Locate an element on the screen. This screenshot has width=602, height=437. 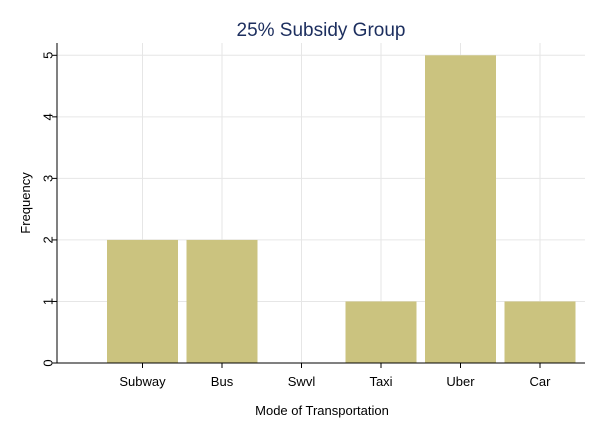
chart-title: 25% Subsidy Group is located at coordinates (321, 30).